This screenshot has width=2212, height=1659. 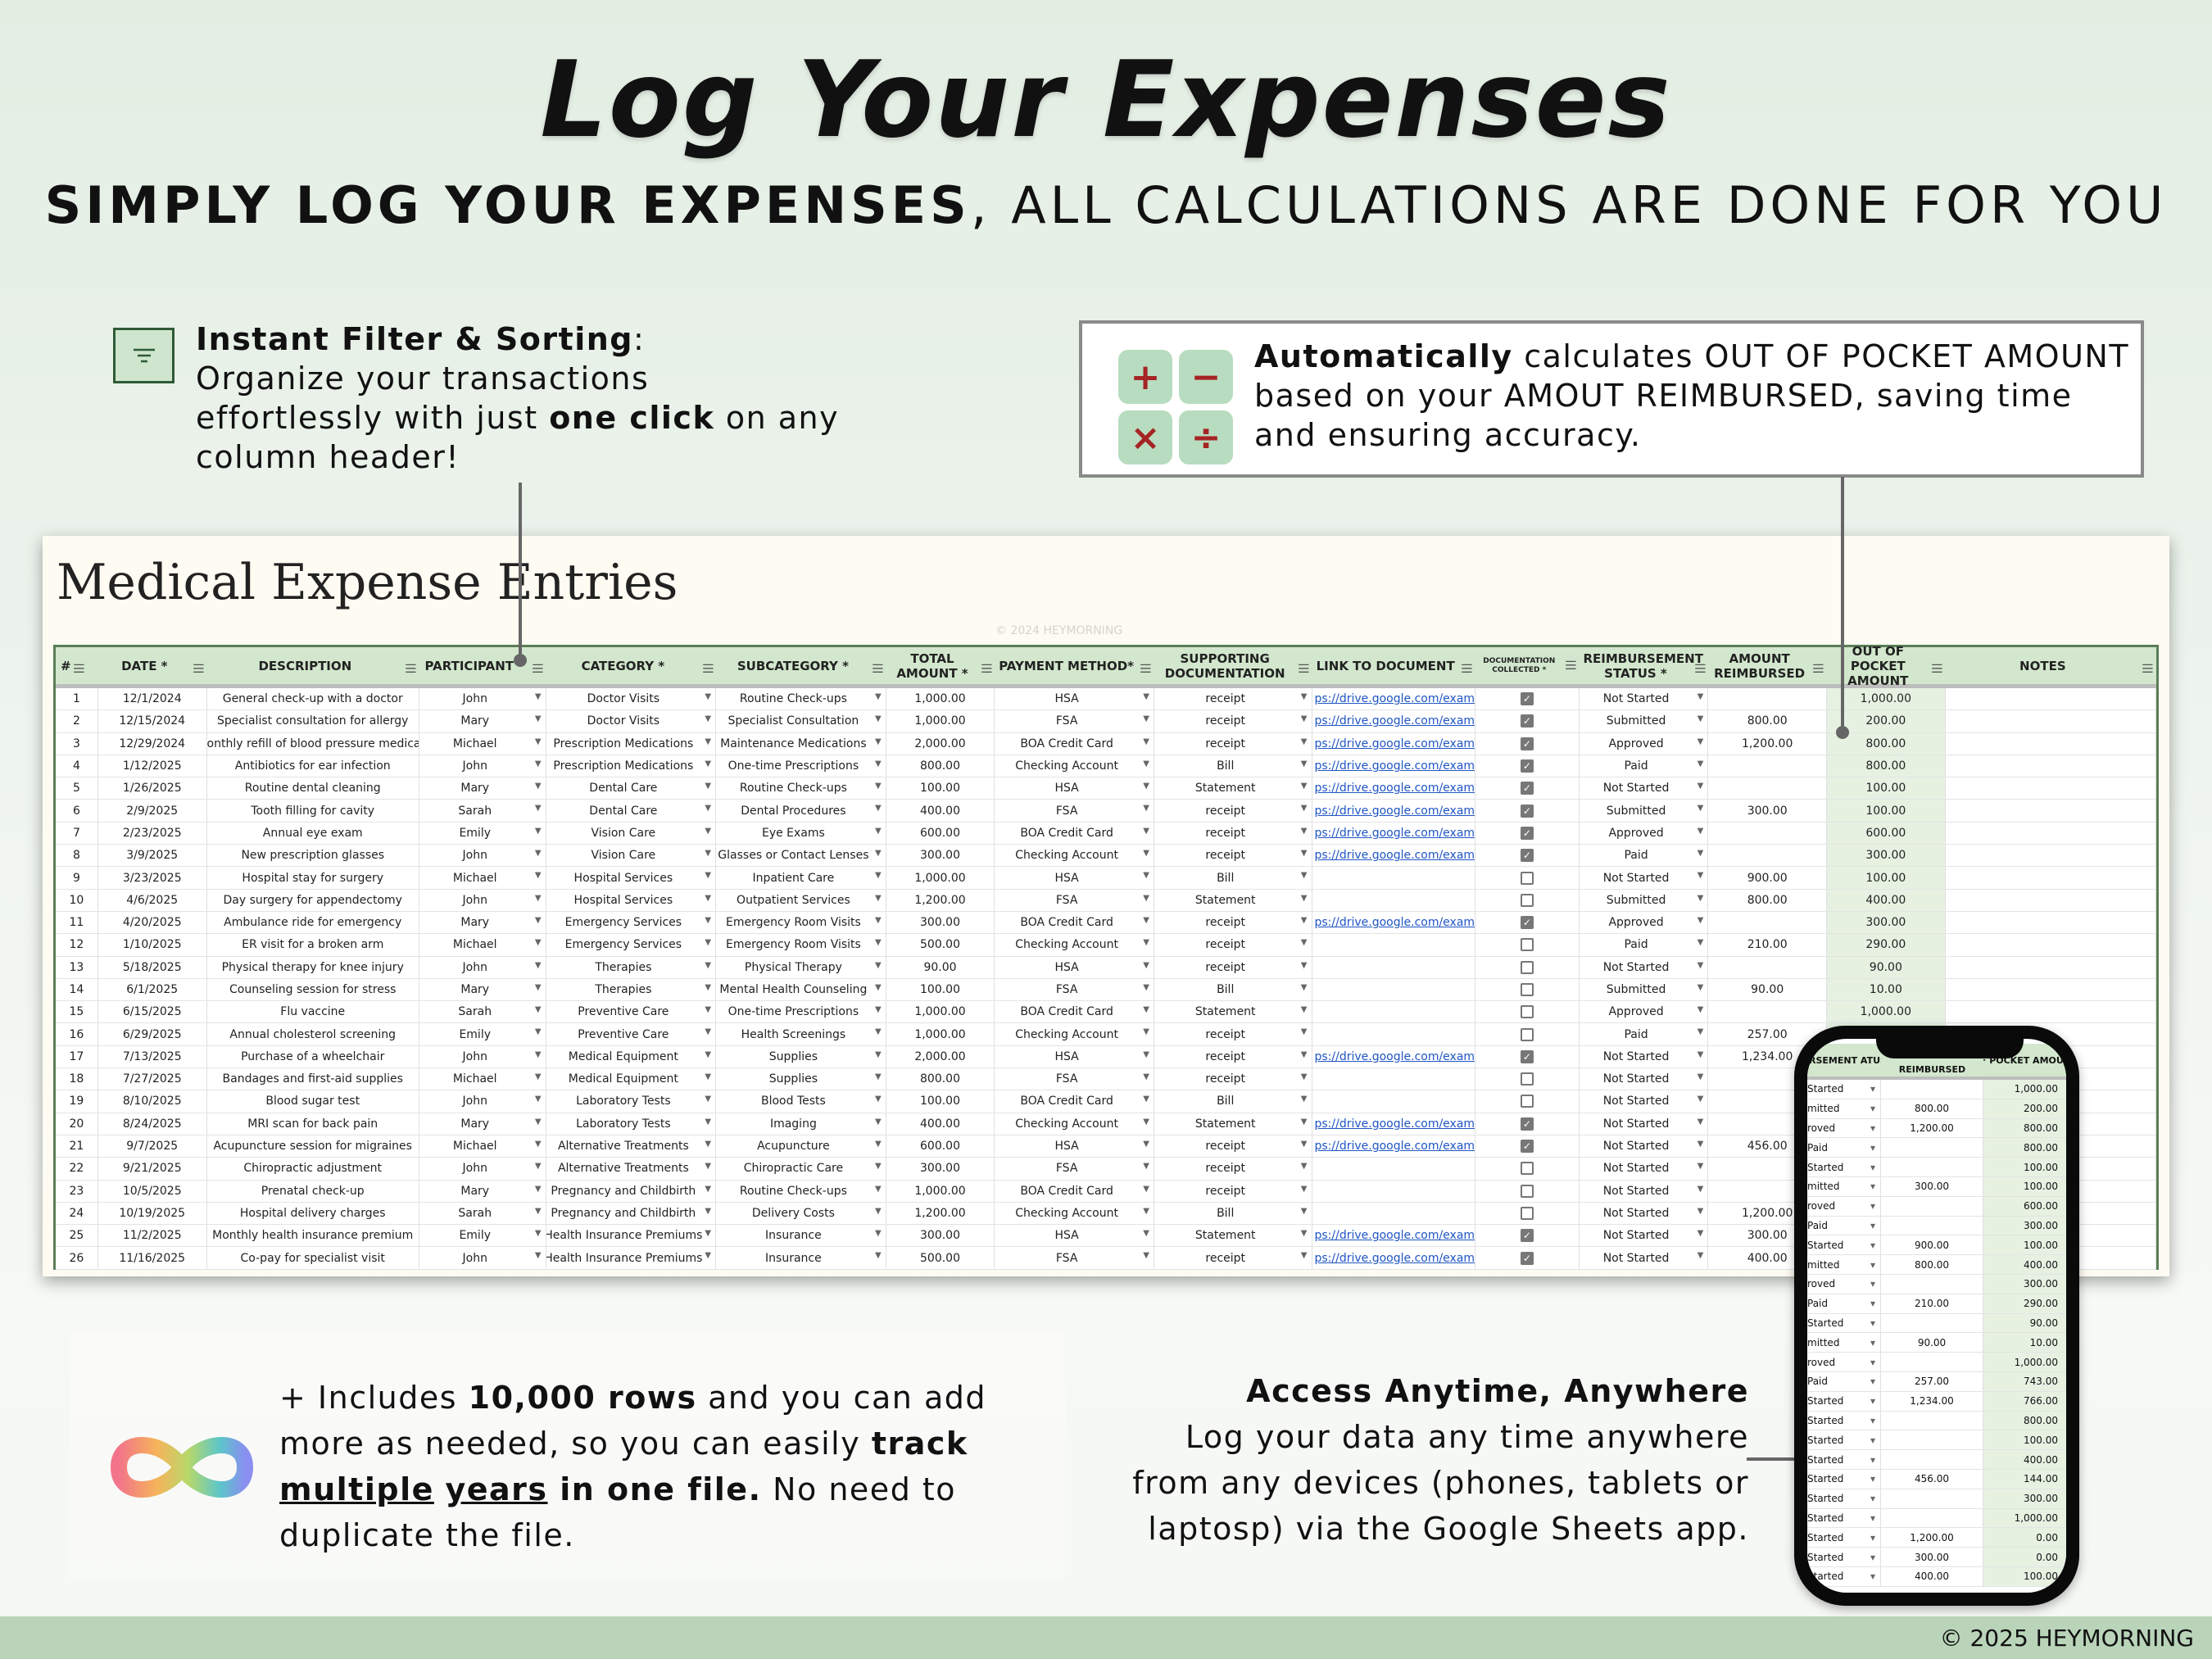 I want to click on cell-date: 3/23/2025, so click(x=152, y=878).